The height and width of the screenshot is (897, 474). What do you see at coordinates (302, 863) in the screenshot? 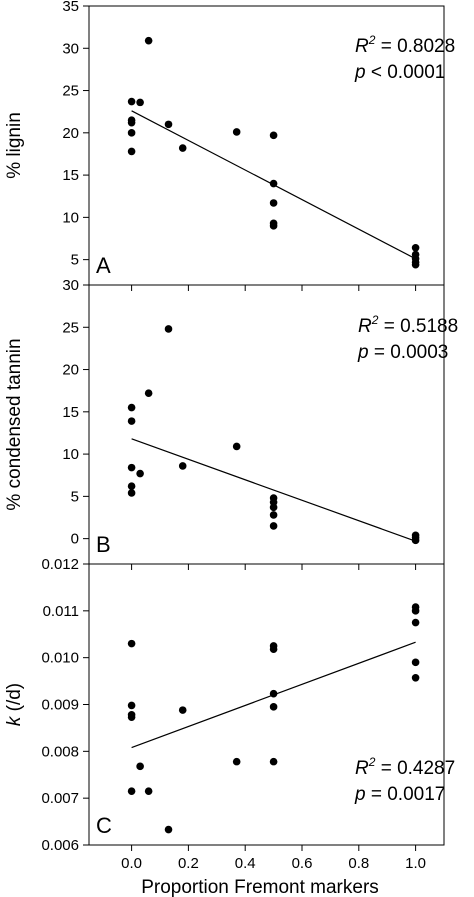
I see `x-tick-label: 0.6` at bounding box center [302, 863].